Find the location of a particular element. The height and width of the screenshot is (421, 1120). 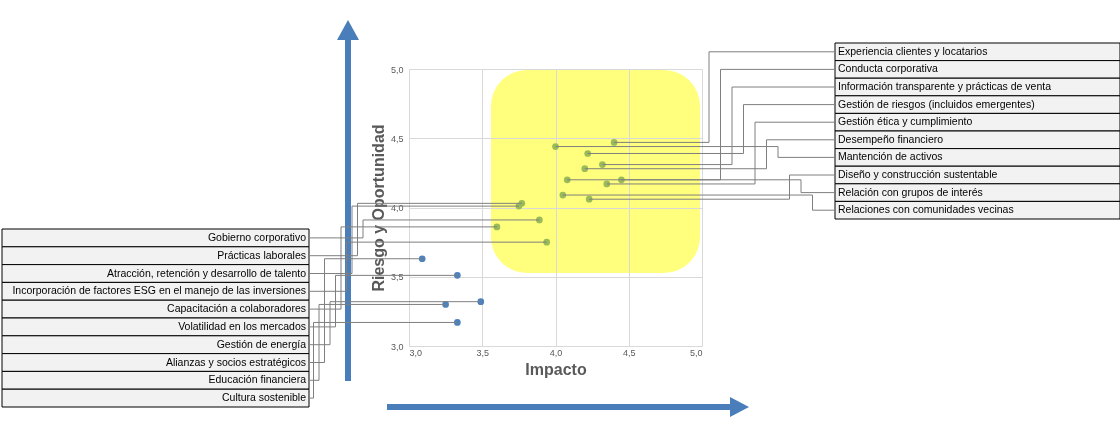

y-tick-label: 4,0 is located at coordinates (397, 208).